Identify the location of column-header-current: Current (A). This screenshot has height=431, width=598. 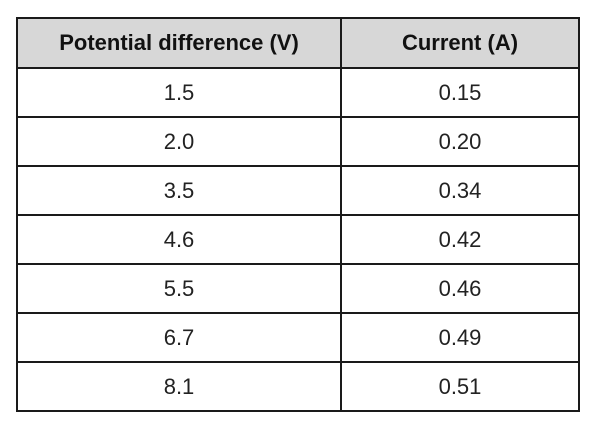
(460, 43).